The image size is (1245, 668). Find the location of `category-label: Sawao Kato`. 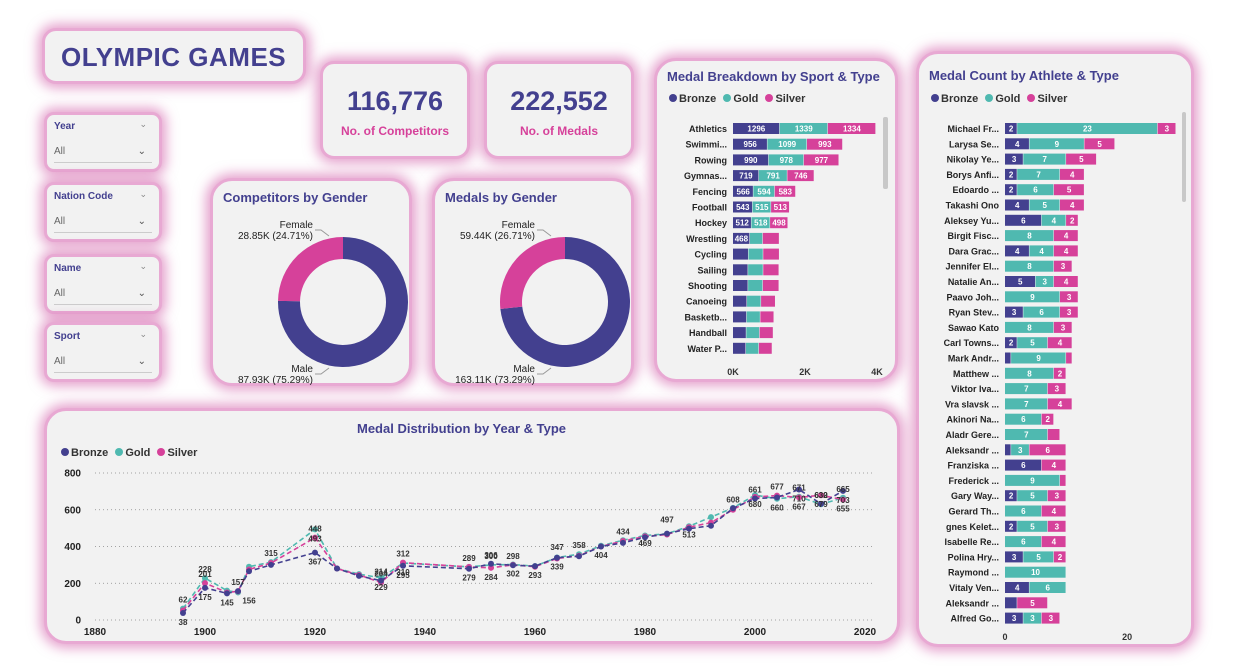

category-label: Sawao Kato is located at coordinates (974, 328).